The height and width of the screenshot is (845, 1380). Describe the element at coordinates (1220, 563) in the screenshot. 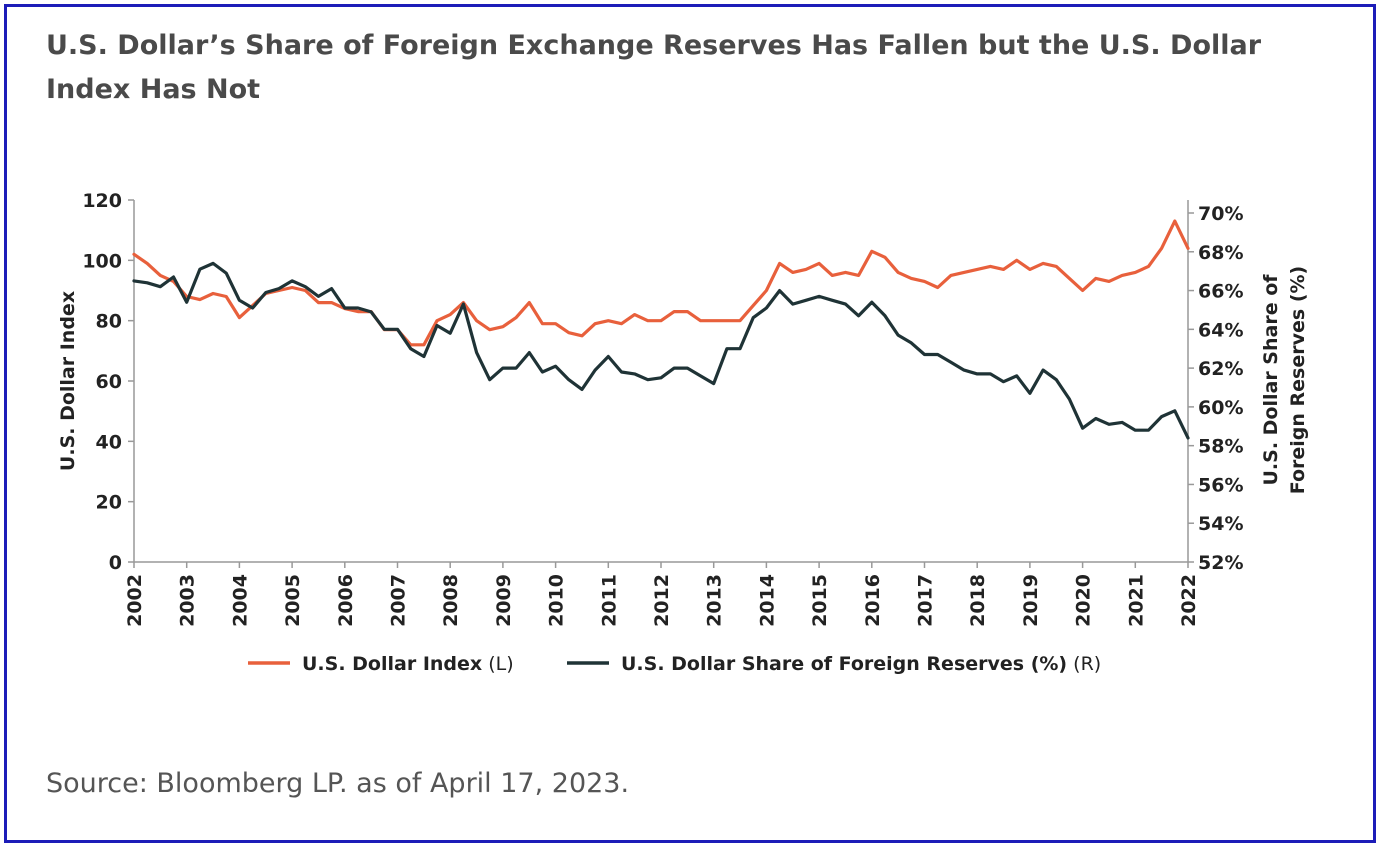

I see `right-tick-label: 52%` at that location.